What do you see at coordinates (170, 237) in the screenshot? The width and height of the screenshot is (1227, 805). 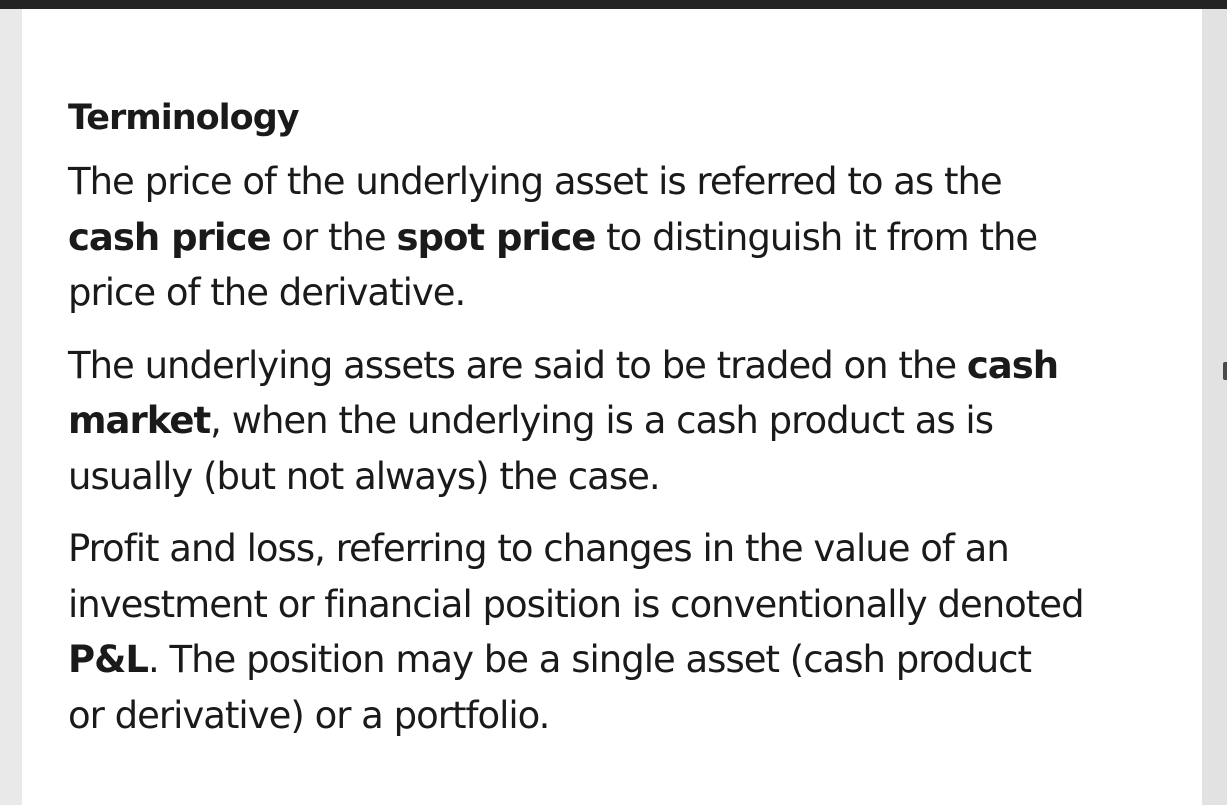 I see `term-cash-price: cash price` at bounding box center [170, 237].